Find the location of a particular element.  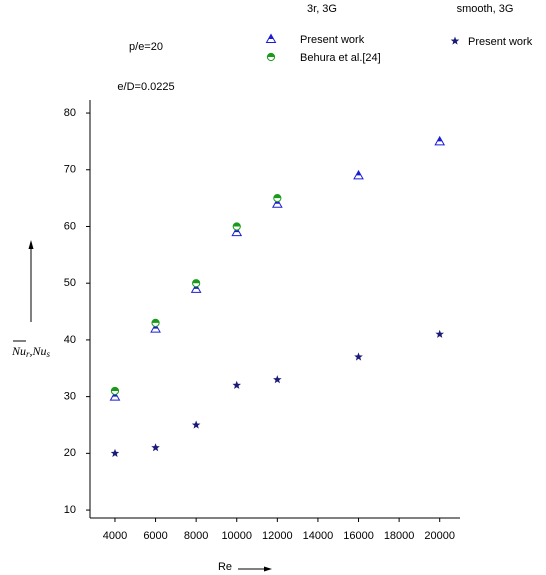

legend-title: smooth, 3G is located at coordinates (485, 9).